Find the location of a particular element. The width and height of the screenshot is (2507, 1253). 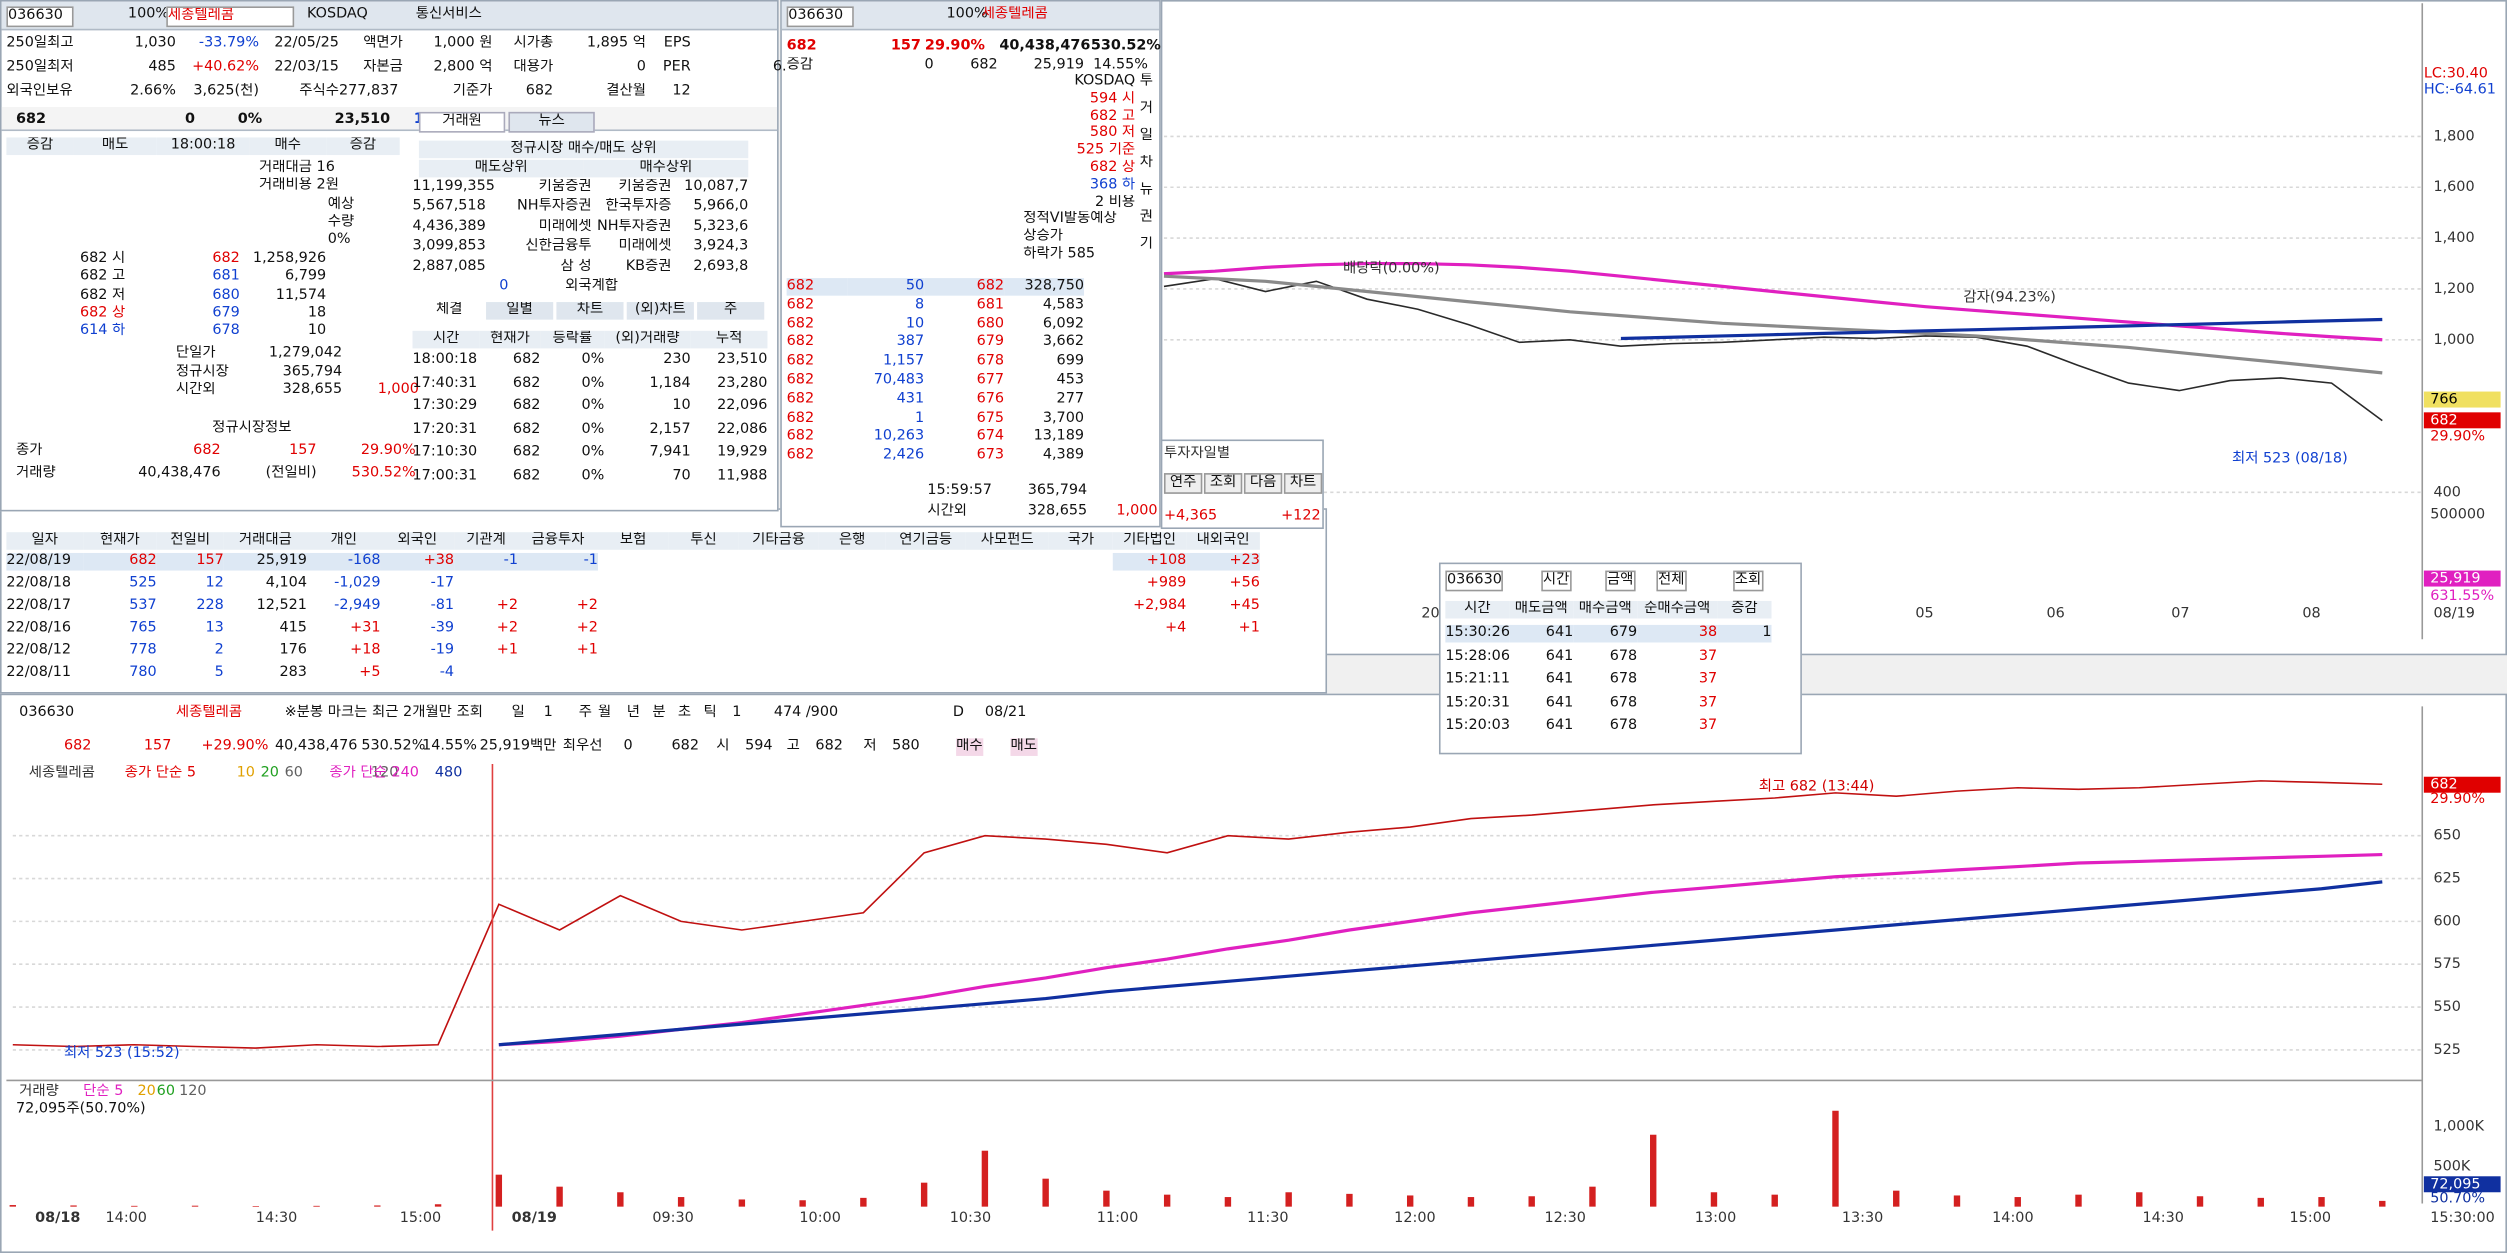

toolbar-item: 초 is located at coordinates (684, 712).